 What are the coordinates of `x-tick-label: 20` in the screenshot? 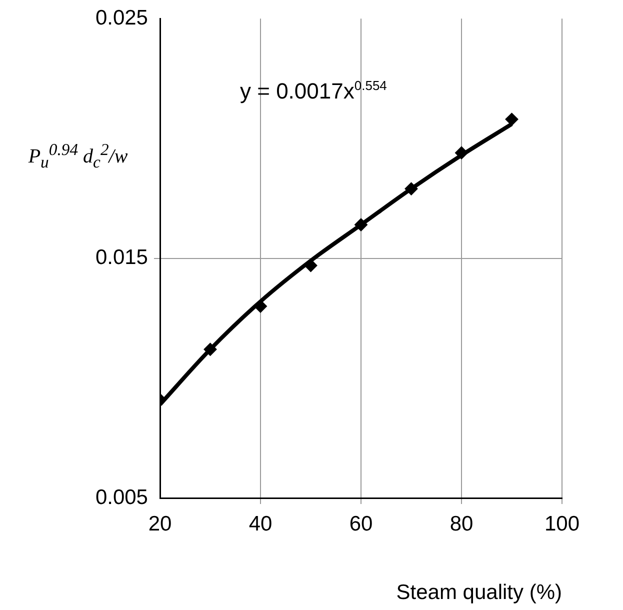 It's located at (160, 524).